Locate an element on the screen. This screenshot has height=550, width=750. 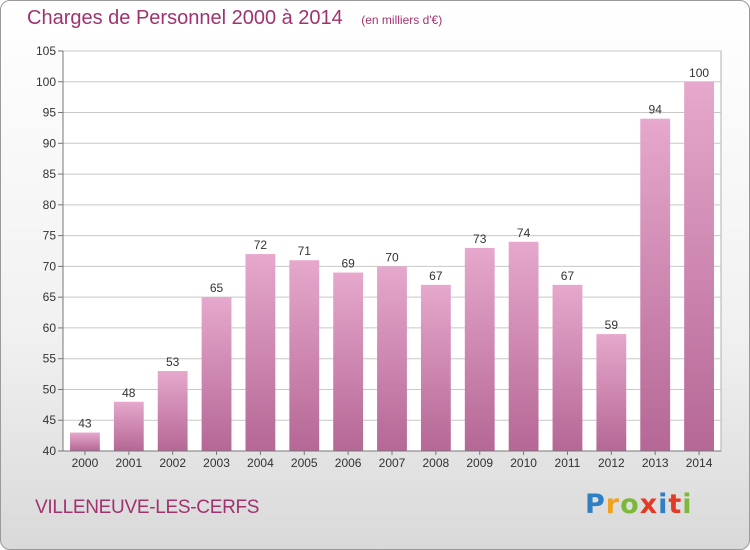
x-tick-label-2008: 2008 is located at coordinates (436, 463).